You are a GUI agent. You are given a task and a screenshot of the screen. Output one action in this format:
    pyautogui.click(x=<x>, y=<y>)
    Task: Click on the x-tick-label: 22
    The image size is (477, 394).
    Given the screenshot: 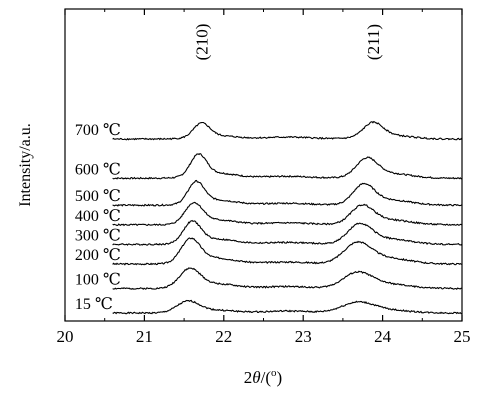 What is the action you would take?
    pyautogui.click(x=223, y=336)
    